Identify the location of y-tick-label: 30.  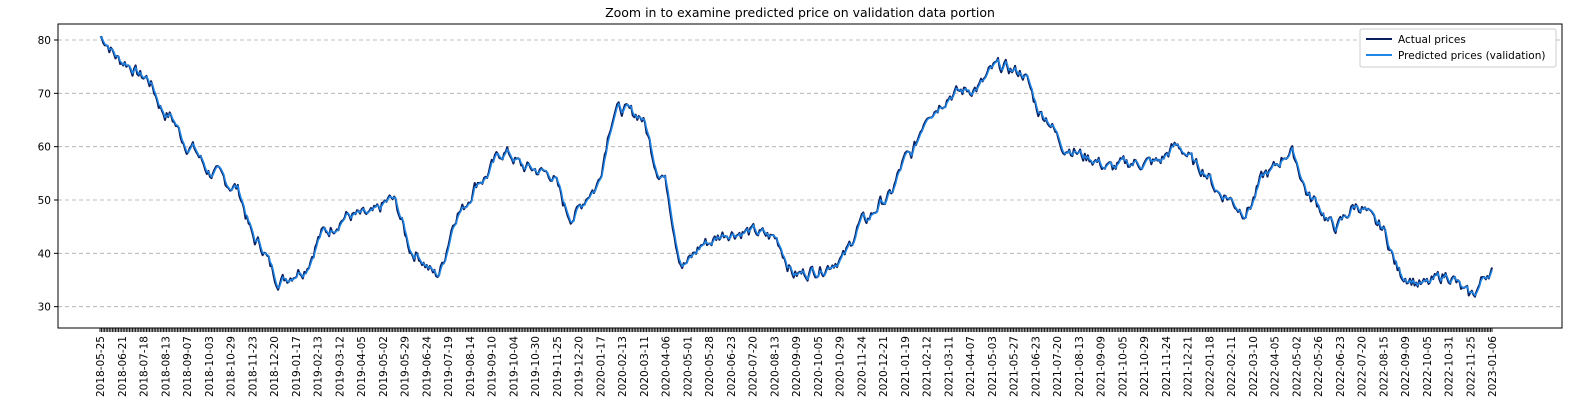
(44, 308).